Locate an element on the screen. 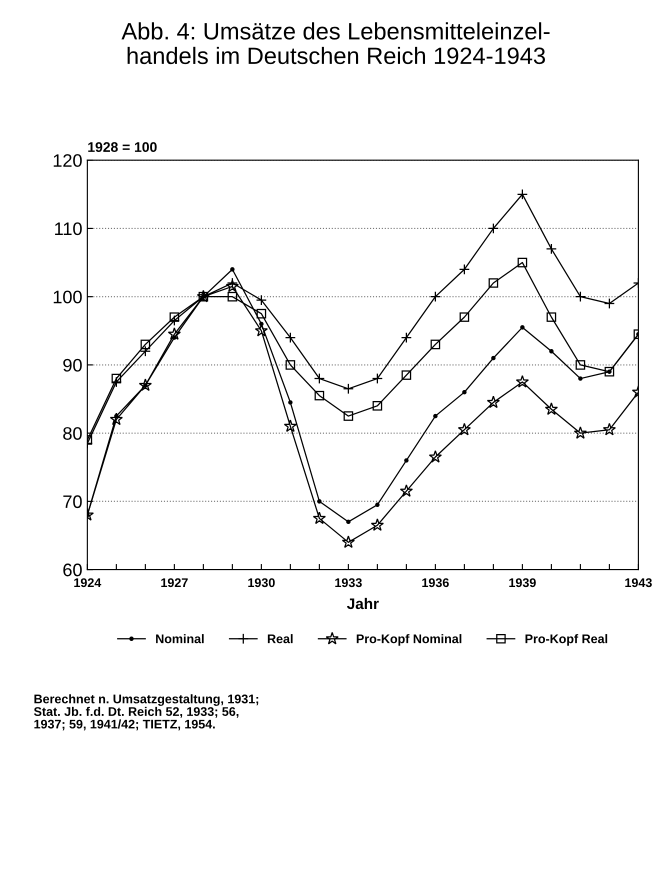 Image resolution: width=672 pixels, height=890 pixels. text: Berechnet n. Umsatzgestaltung, 1931; Stat. Jb. f.d. Dt. Reich 52, 1933; 56, 1937; 59, 1941/42; TIETZ, 1954. is located at coordinates (146, 712).